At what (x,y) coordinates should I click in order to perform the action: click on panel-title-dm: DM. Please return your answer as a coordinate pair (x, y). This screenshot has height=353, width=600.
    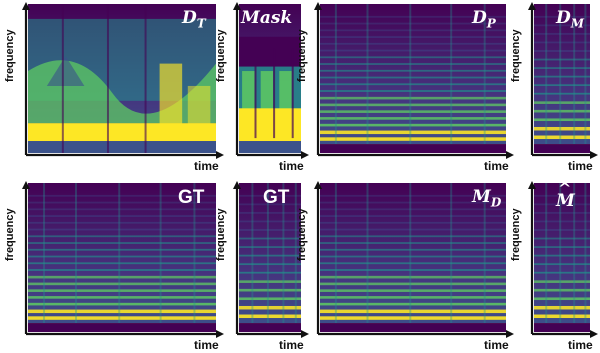
    Looking at the image, I should click on (570, 19).